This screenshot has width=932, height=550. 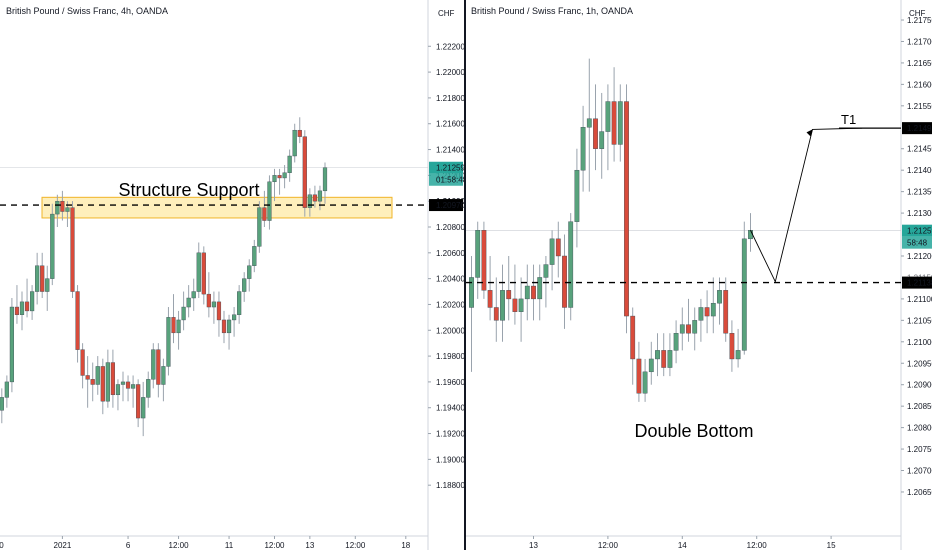 I want to click on y-tick-label: 1.21650, so click(x=919, y=63).